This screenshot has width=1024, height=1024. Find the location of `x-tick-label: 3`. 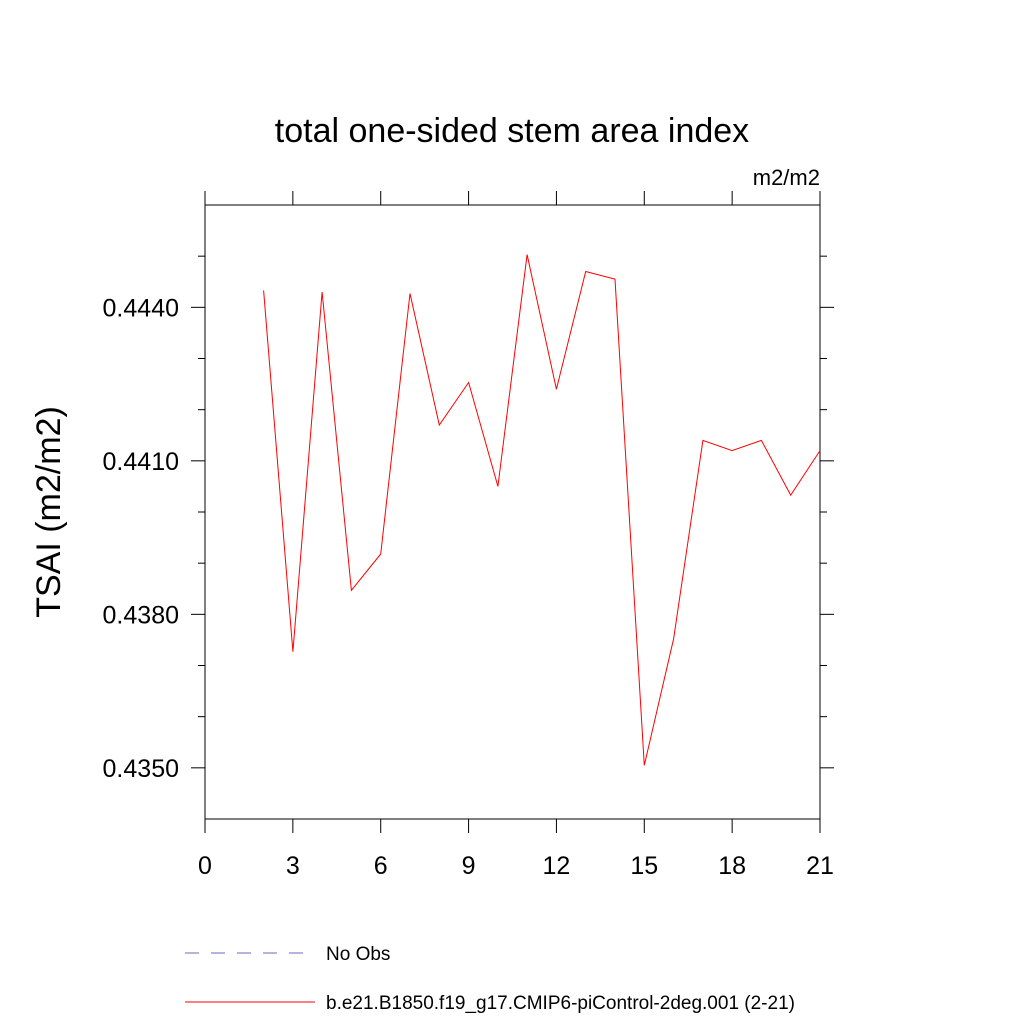

x-tick-label: 3 is located at coordinates (293, 866).